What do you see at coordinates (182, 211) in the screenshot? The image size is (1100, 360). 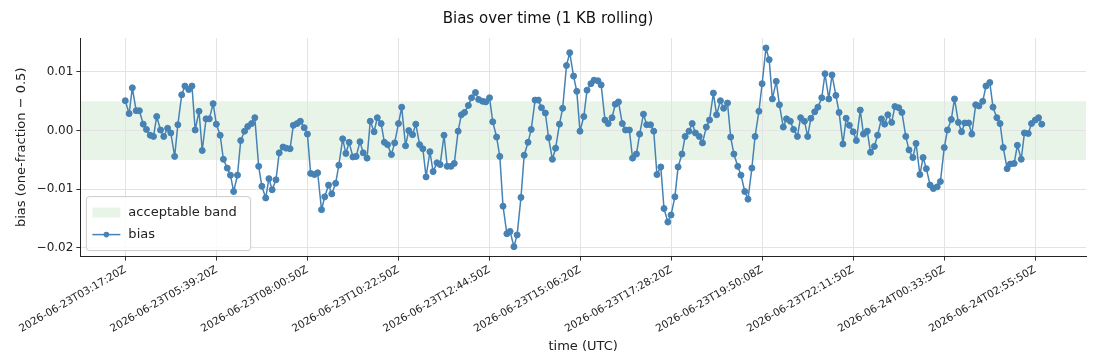 I see `legend-label: acceptable band` at bounding box center [182, 211].